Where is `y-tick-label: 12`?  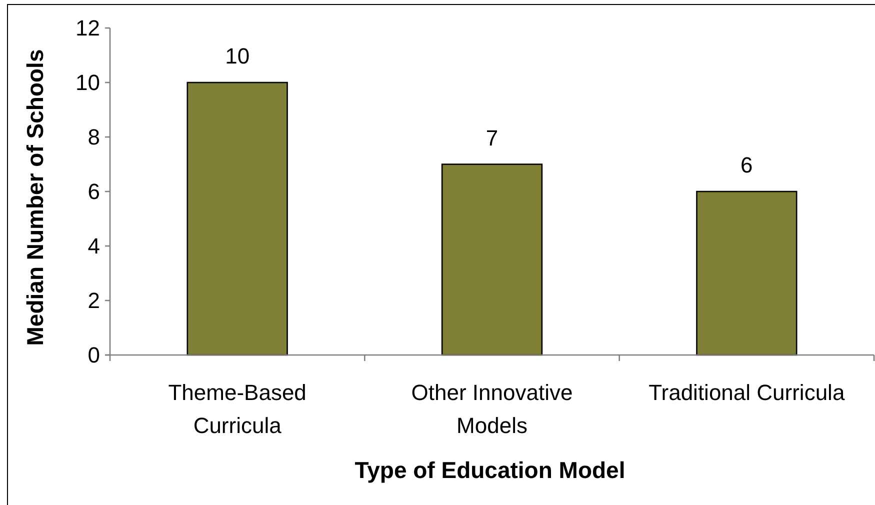
y-tick-label: 12 is located at coordinates (88, 28).